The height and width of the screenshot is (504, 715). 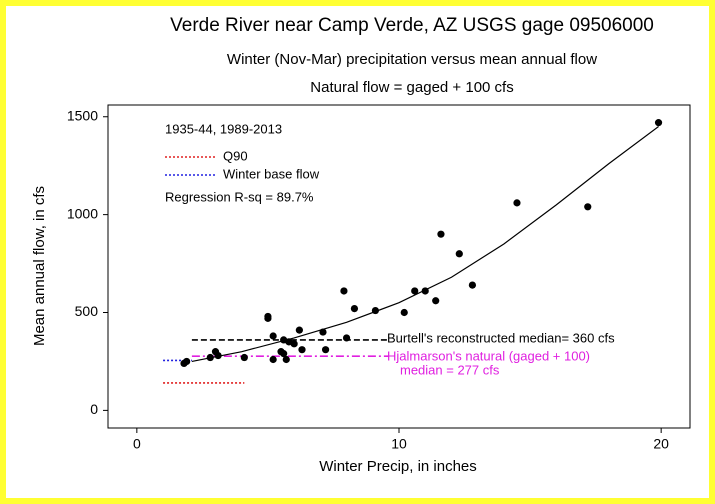 I want to click on annotation: Regression R-sq = 89.7%, so click(x=239, y=196).